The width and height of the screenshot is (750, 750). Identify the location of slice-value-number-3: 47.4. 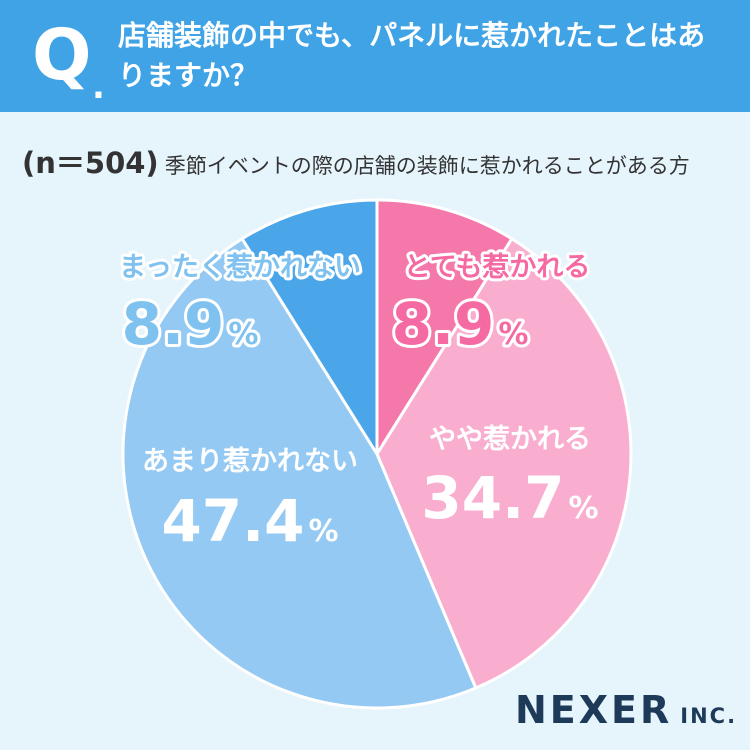
(232, 521).